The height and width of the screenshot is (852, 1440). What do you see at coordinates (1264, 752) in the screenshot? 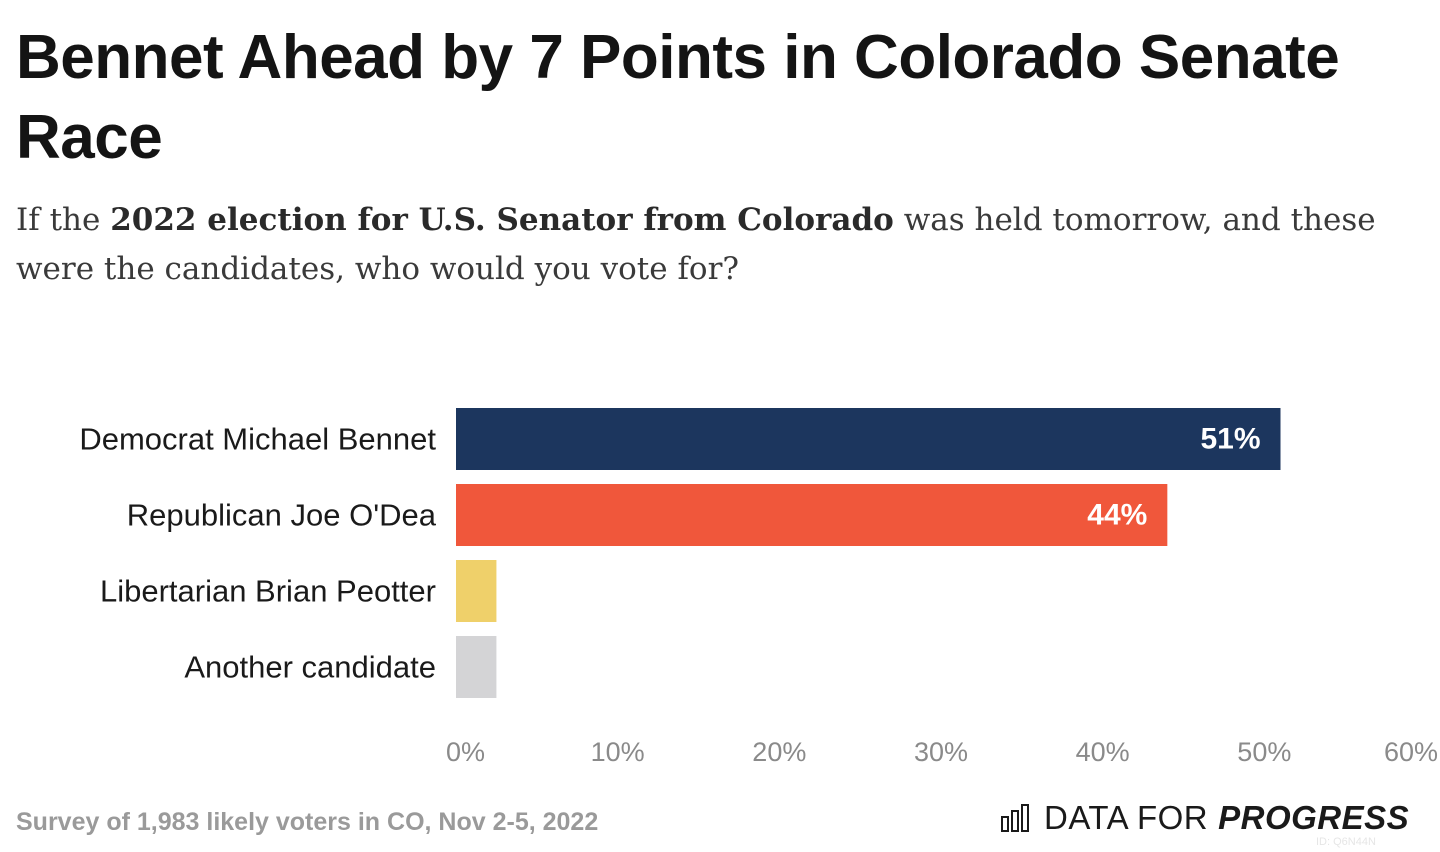
I see `x-tick-label: 50%` at bounding box center [1264, 752].